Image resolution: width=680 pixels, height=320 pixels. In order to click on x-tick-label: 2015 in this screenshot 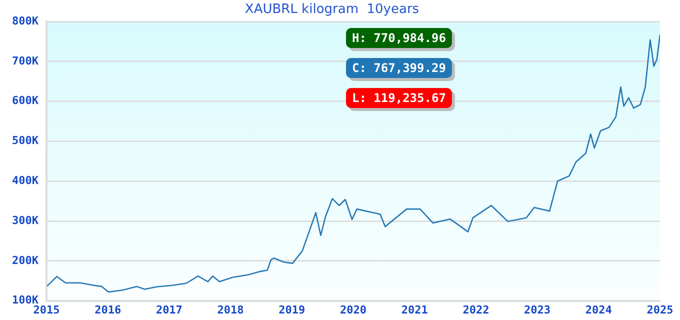, I will do `click(46, 309)`.